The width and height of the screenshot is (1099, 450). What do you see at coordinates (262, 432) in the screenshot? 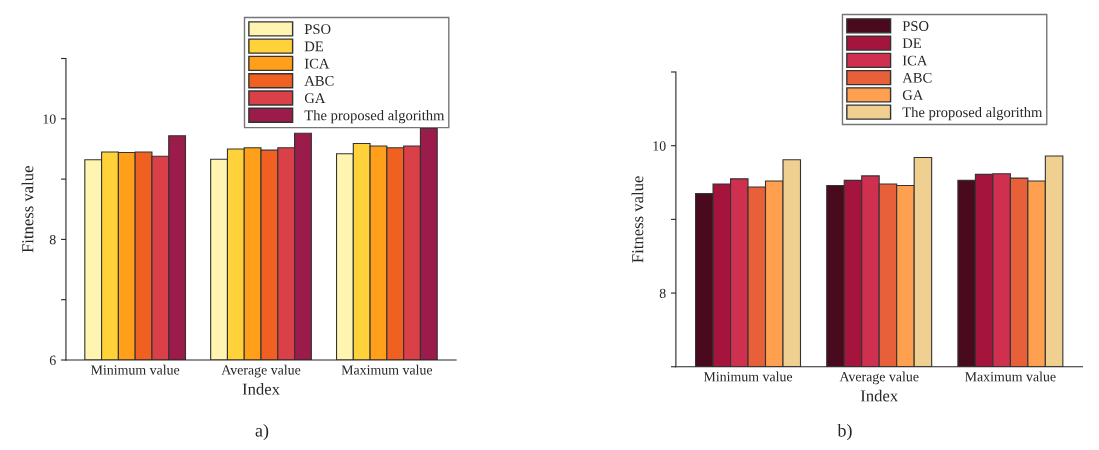
I see `text: a)` at bounding box center [262, 432].